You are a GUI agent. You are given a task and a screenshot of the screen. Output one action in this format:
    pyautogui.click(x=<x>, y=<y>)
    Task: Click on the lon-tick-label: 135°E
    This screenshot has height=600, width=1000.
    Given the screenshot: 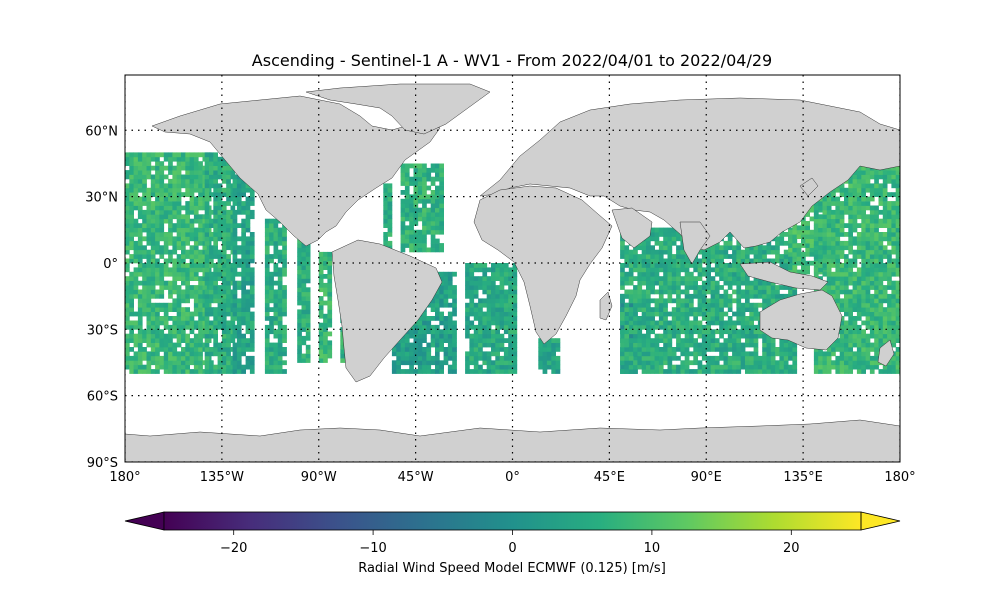 What is the action you would take?
    pyautogui.click(x=803, y=477)
    